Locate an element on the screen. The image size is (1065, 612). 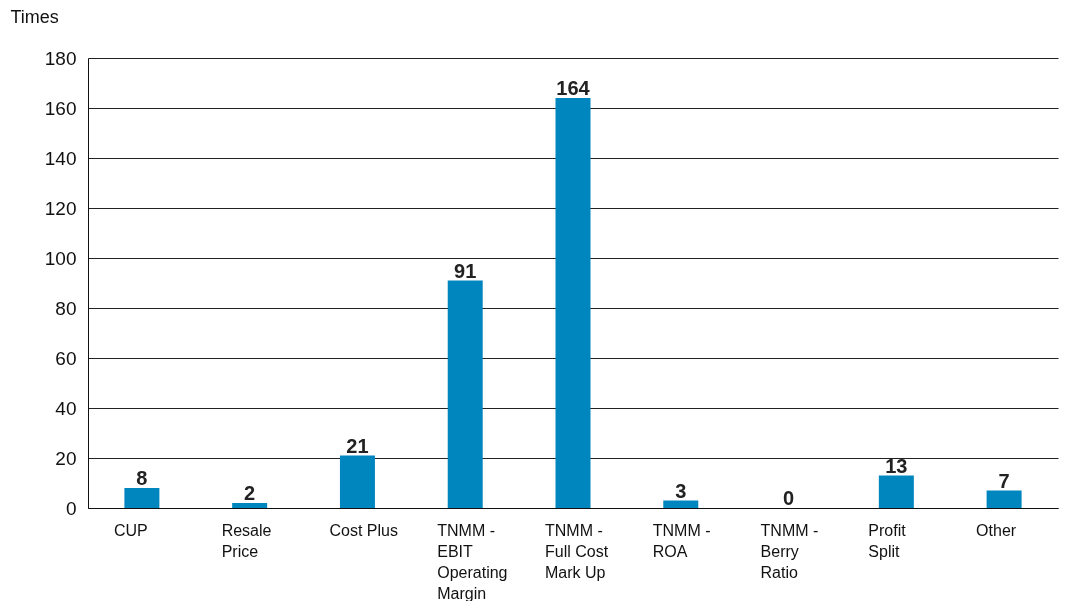
data-label: 2 is located at coordinates (250, 493).